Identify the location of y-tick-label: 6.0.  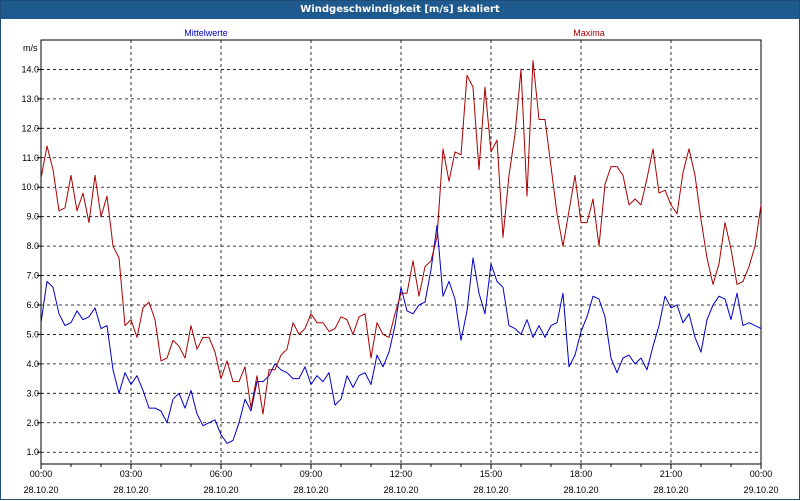
(32, 305).